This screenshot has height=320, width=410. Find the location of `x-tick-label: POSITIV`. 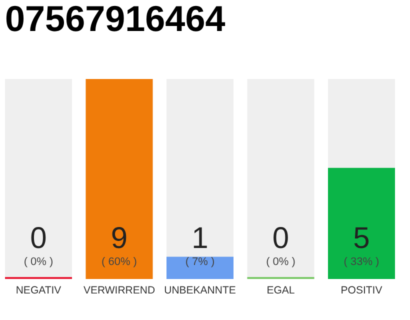

x-tick-label: POSITIV is located at coordinates (361, 290).